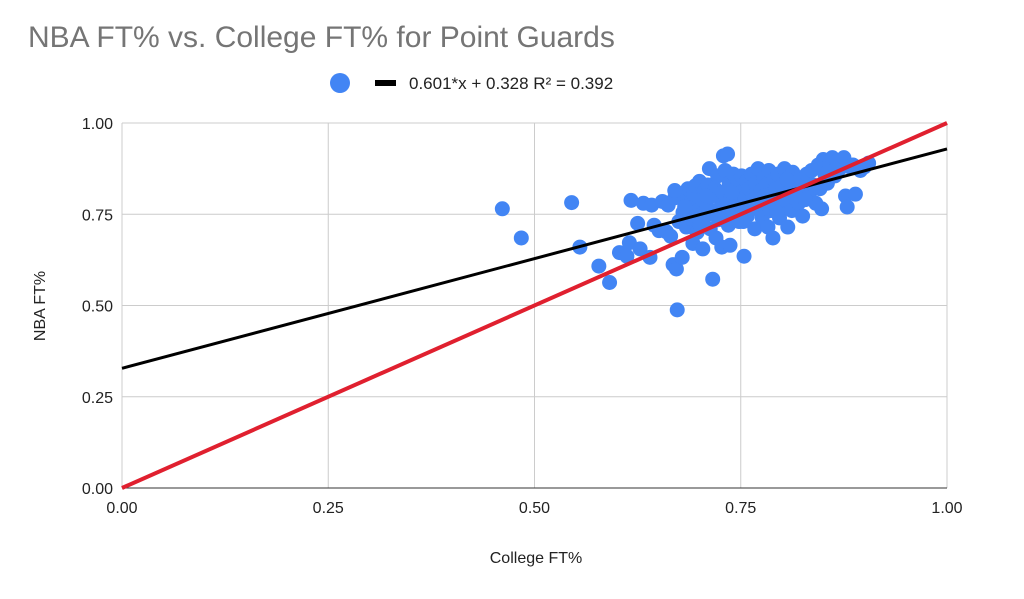 This screenshot has width=1024, height=599. Describe the element at coordinates (97, 398) in the screenshot. I see `y-tick-label: 0.25` at that location.